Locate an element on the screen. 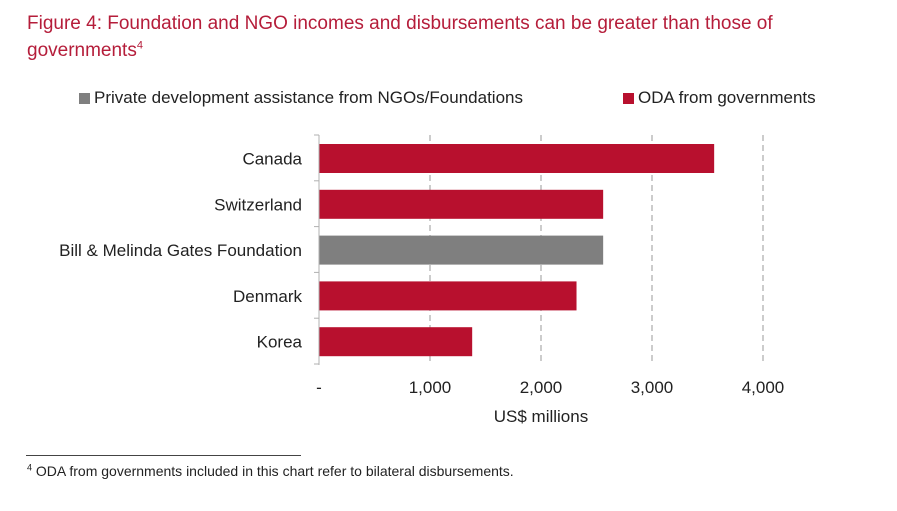 This screenshot has width=897, height=511. title-footnote-ref: 4 is located at coordinates (139, 45).